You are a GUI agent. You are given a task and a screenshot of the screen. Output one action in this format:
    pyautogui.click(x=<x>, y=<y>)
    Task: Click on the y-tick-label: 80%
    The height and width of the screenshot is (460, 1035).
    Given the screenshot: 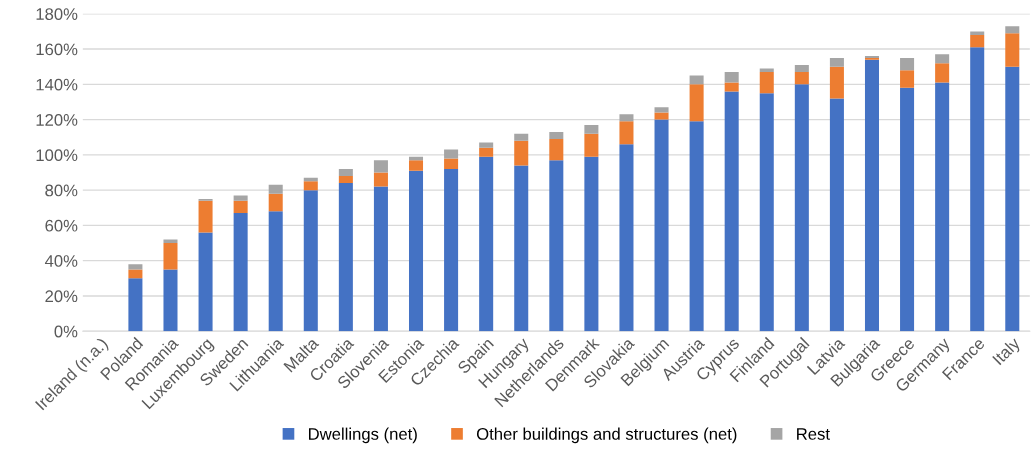 What is the action you would take?
    pyautogui.click(x=61, y=190)
    